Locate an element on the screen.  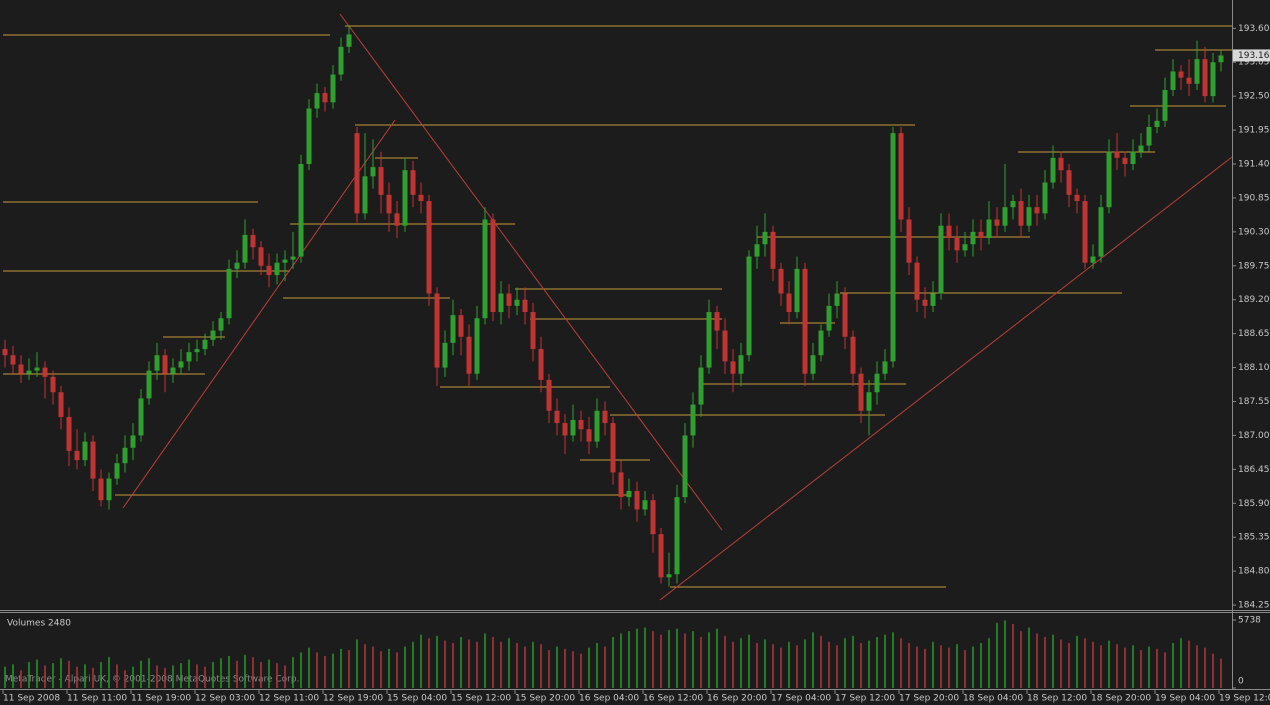
y-tick-label: 188.65 is located at coordinates (1254, 334).